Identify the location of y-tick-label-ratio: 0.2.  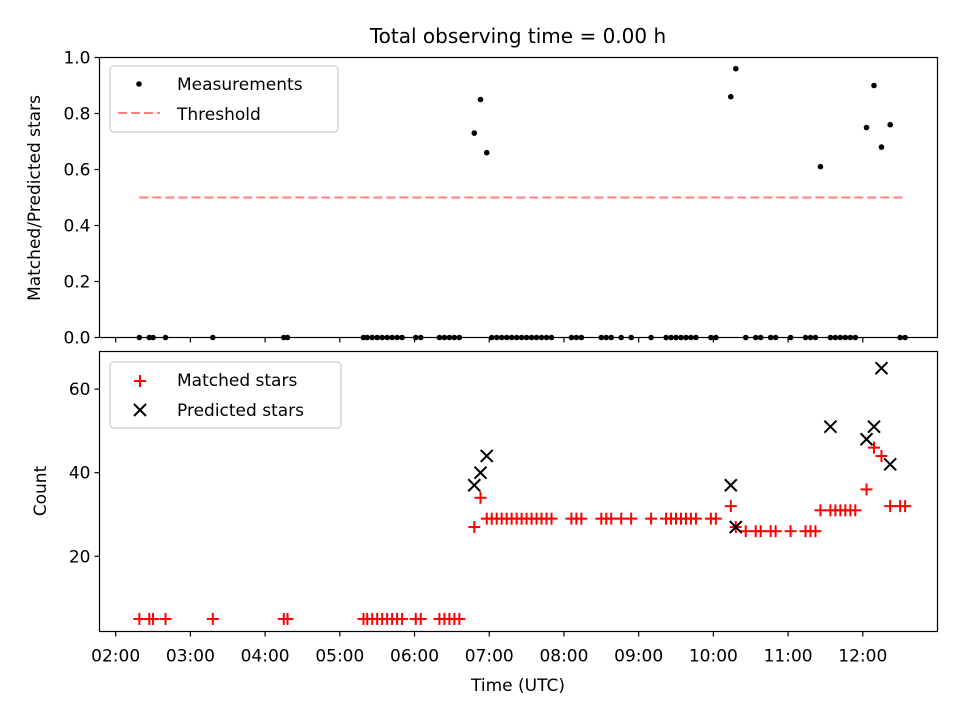
(76, 283).